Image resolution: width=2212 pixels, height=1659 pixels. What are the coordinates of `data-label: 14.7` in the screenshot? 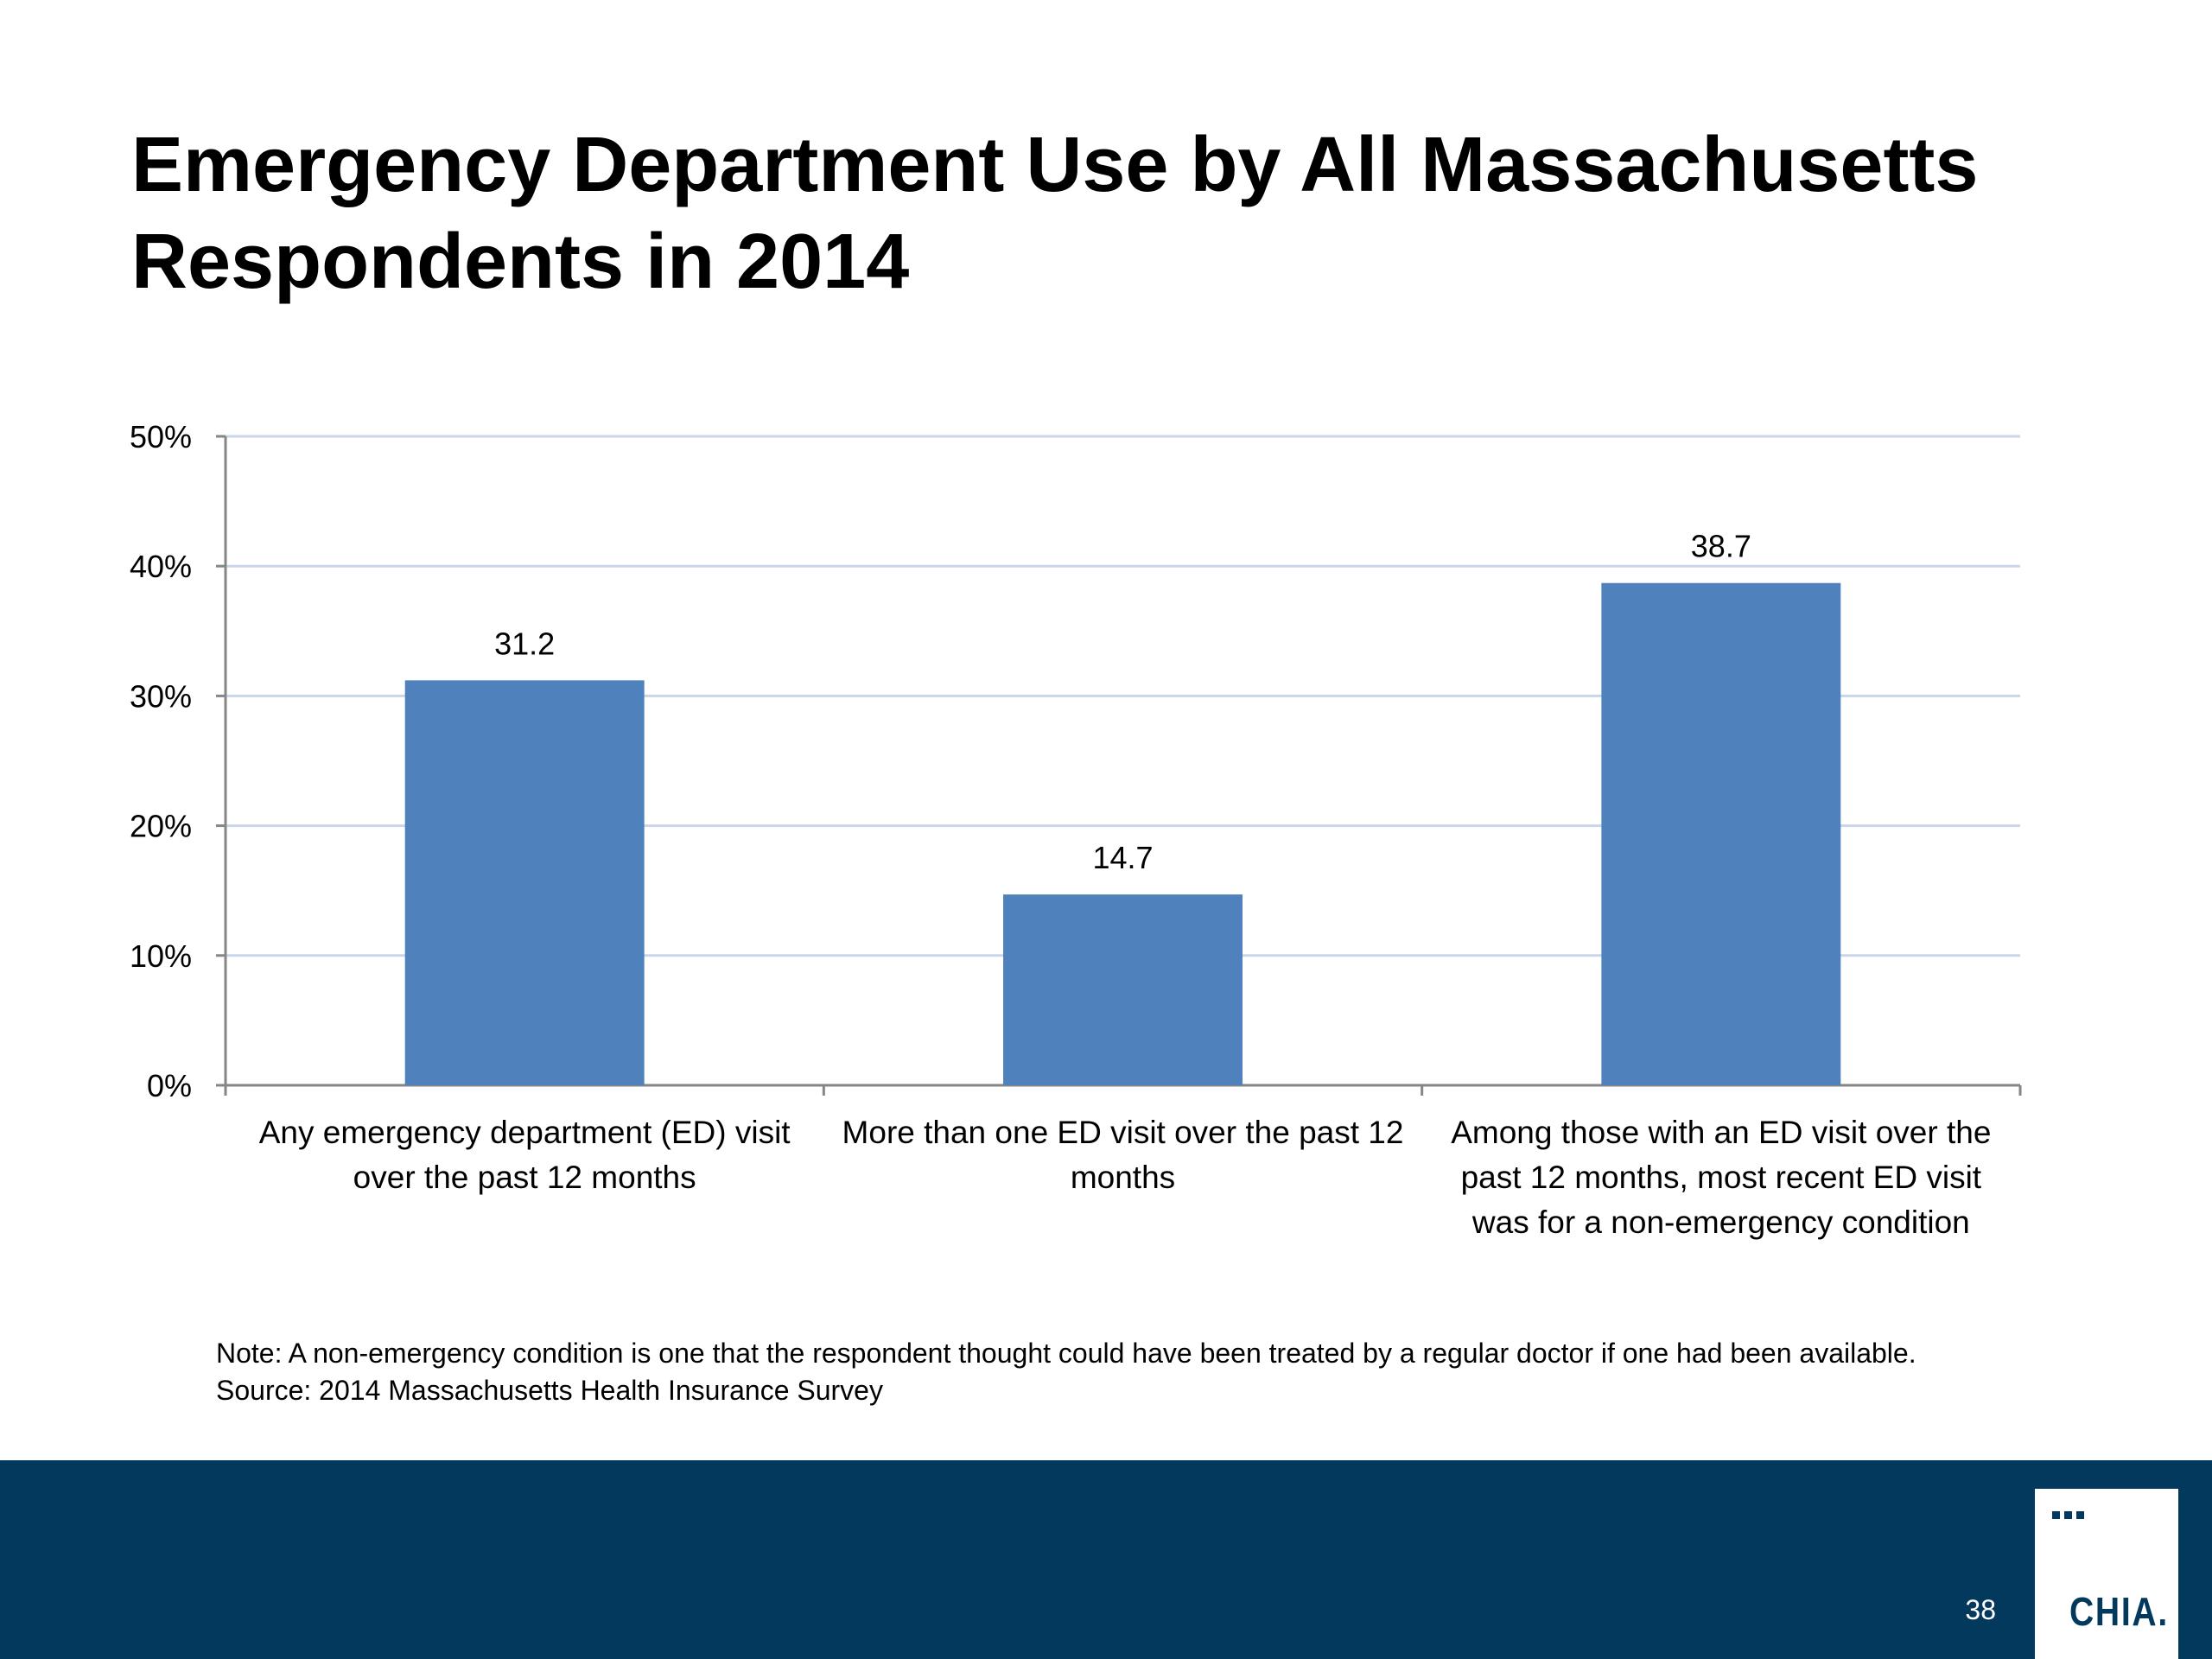 It's located at (1122, 857).